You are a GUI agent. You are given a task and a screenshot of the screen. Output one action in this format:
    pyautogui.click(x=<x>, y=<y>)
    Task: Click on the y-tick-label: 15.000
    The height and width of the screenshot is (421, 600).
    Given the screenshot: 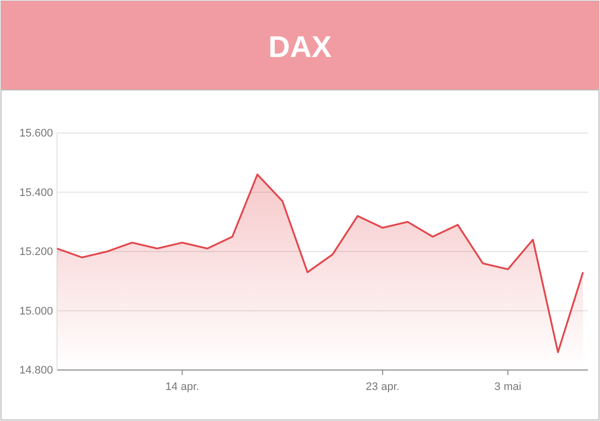 What is the action you would take?
    pyautogui.click(x=36, y=311)
    